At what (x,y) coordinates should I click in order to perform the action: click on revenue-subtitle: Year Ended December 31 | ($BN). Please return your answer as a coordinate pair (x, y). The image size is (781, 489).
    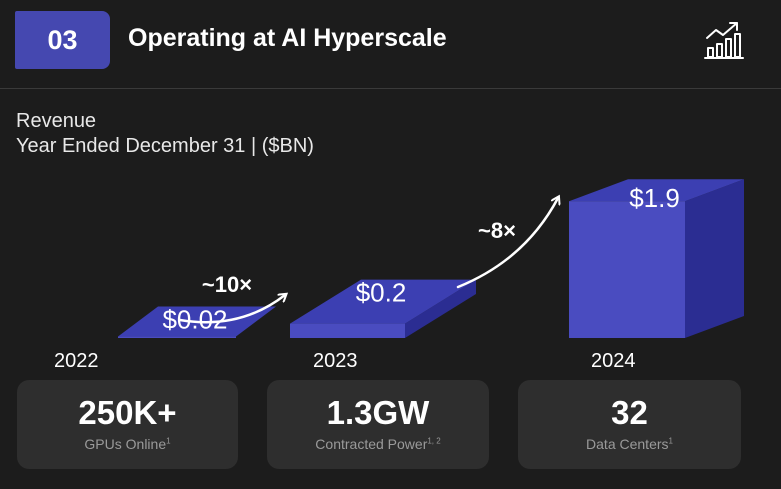
    Looking at the image, I should click on (165, 146).